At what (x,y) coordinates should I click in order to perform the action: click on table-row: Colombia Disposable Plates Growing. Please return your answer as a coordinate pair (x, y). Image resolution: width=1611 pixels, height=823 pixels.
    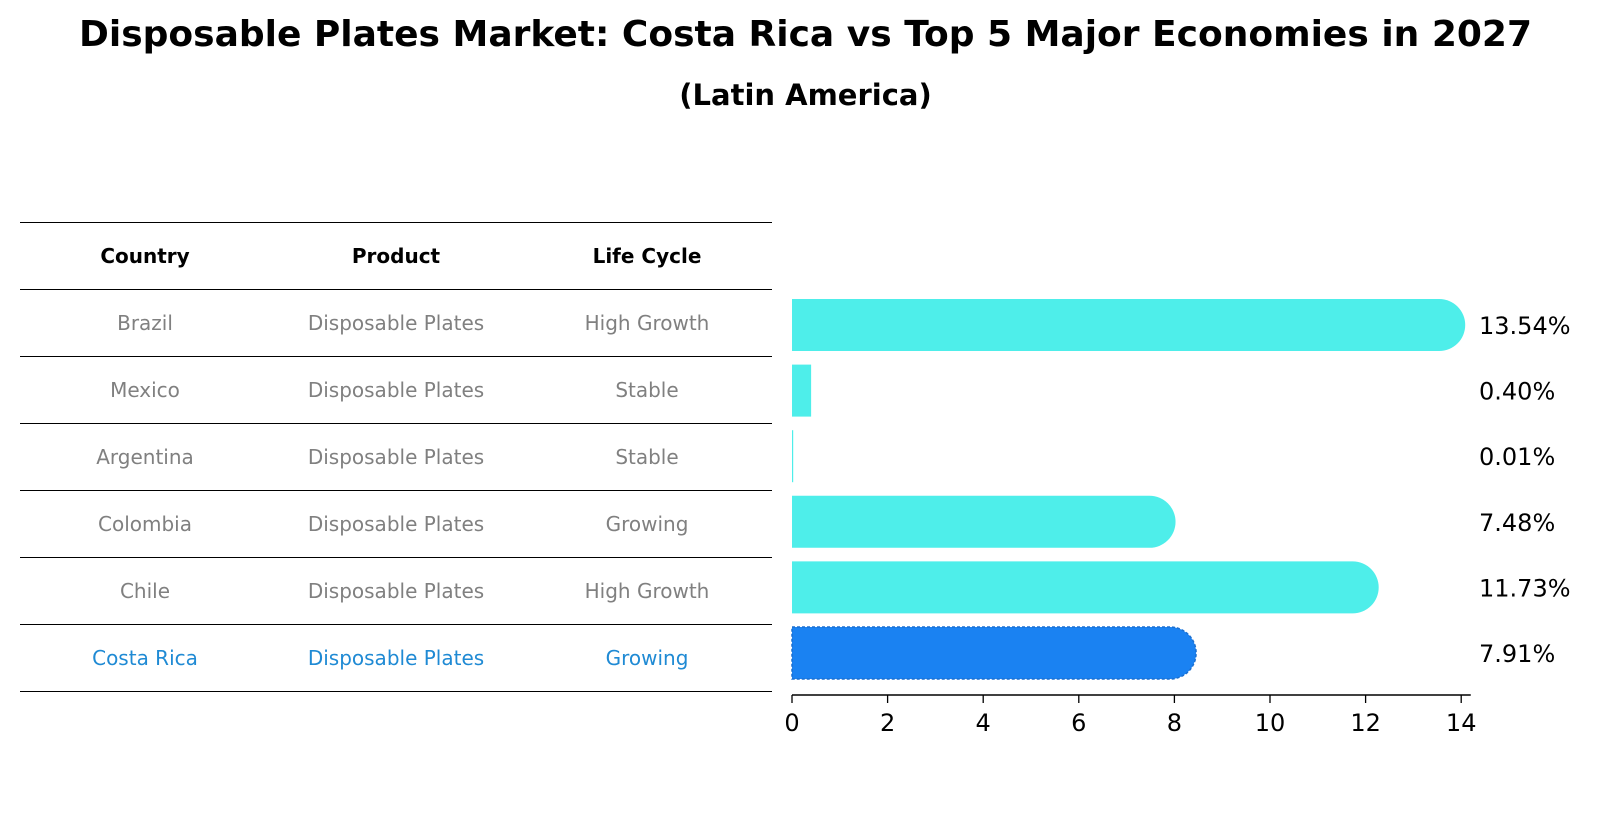
    Looking at the image, I should click on (396, 524).